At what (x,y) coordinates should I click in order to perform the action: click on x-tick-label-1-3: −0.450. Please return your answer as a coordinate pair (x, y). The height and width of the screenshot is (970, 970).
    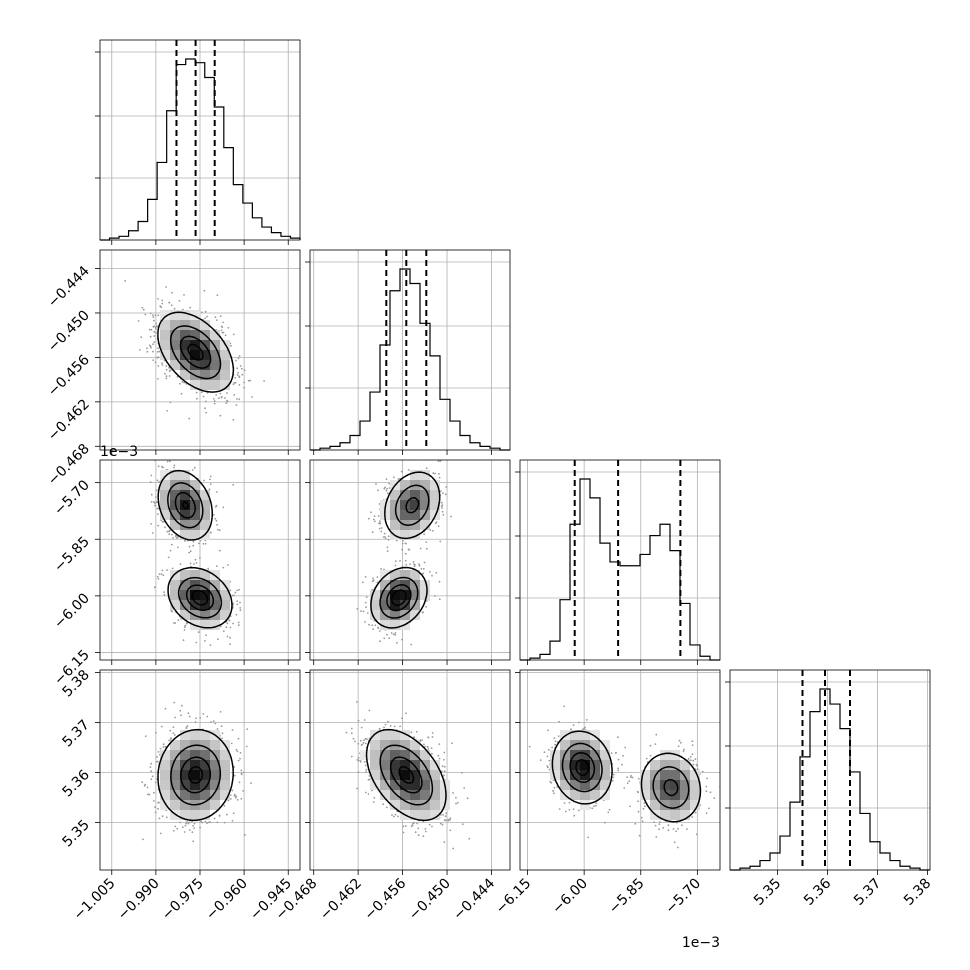
    Looking at the image, I should click on (430, 900).